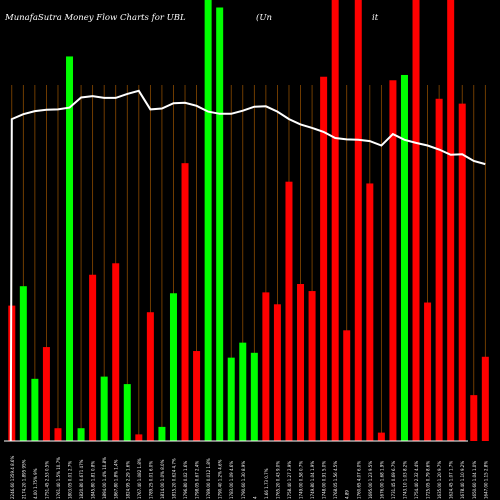 The height and width of the screenshot is (500, 500). I want to click on x-tick-label: 1624.45 1.07 1.7%, so click(451, 480).